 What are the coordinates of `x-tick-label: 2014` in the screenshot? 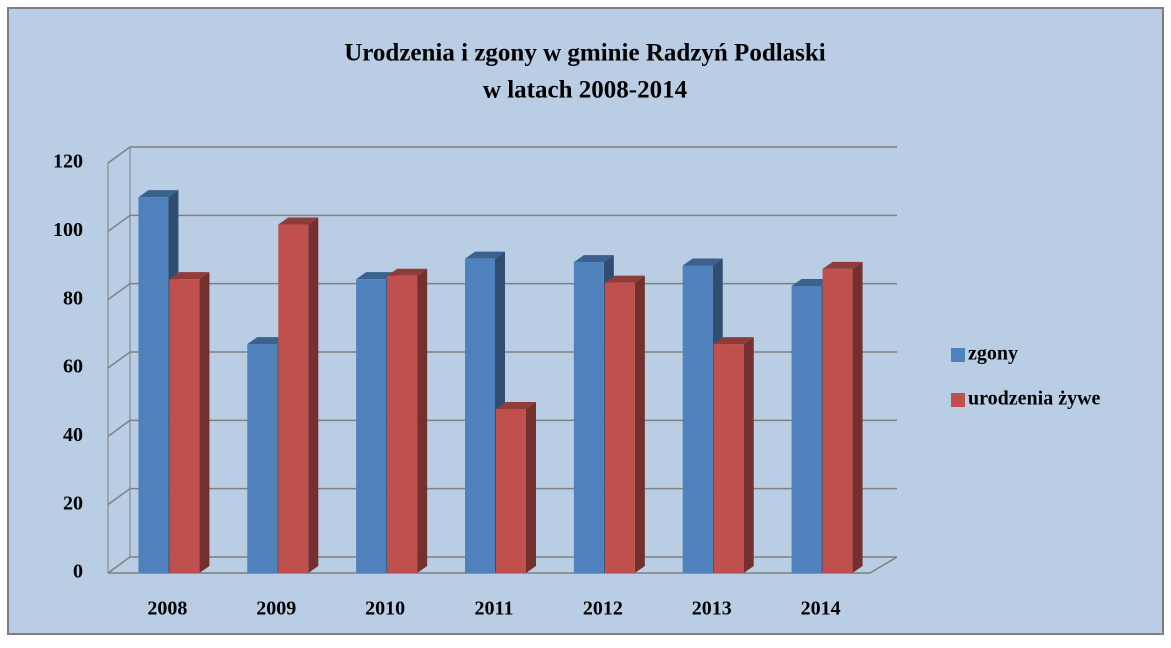 It's located at (821, 609).